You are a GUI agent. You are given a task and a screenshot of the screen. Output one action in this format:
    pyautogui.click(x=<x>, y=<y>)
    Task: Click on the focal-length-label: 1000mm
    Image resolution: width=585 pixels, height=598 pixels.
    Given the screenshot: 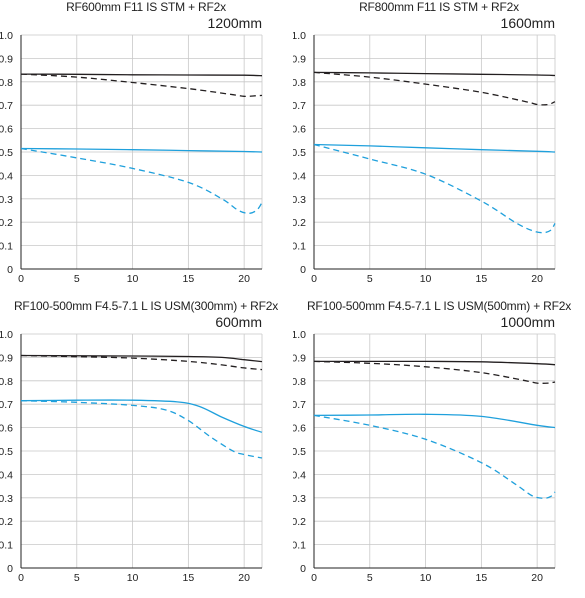 What is the action you would take?
    pyautogui.click(x=528, y=322)
    